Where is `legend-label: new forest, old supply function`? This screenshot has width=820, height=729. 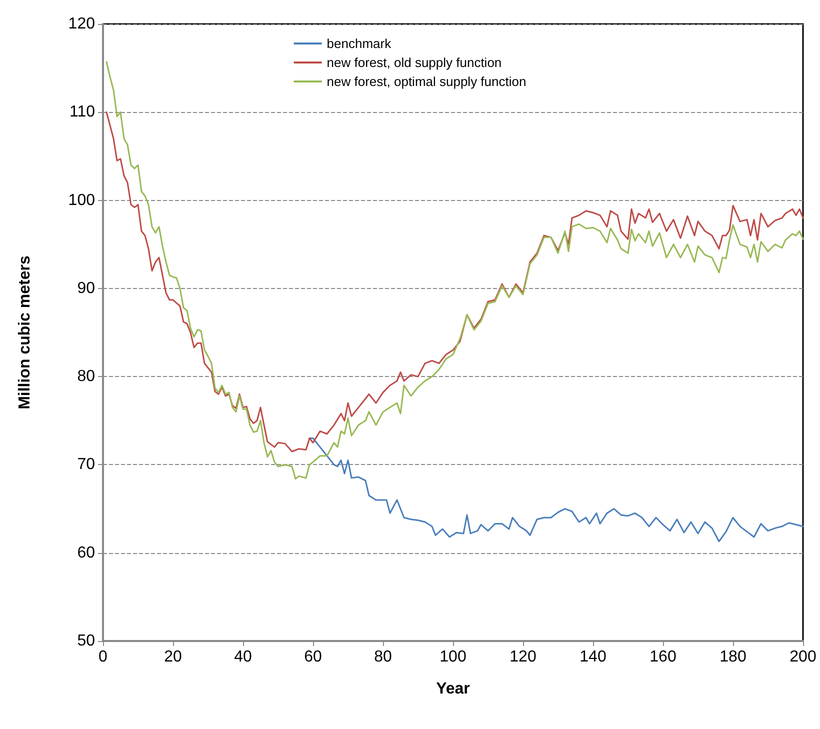
legend-label: new forest, old supply function is located at coordinates (414, 62).